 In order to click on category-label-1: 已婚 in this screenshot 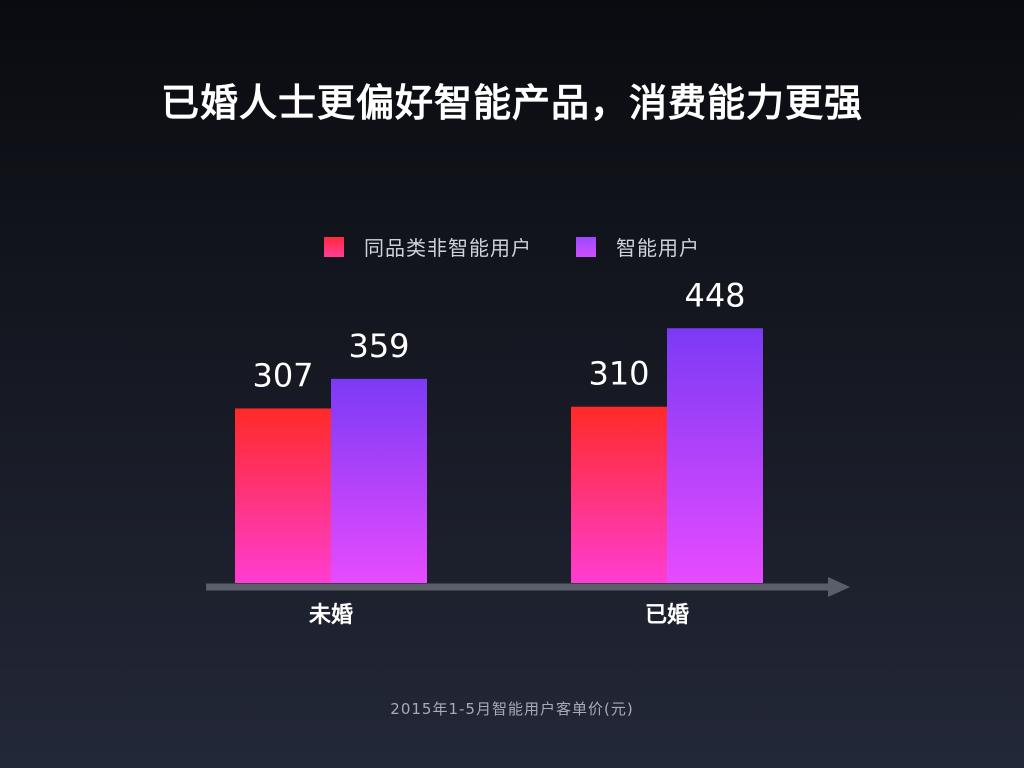, I will do `click(667, 615)`.